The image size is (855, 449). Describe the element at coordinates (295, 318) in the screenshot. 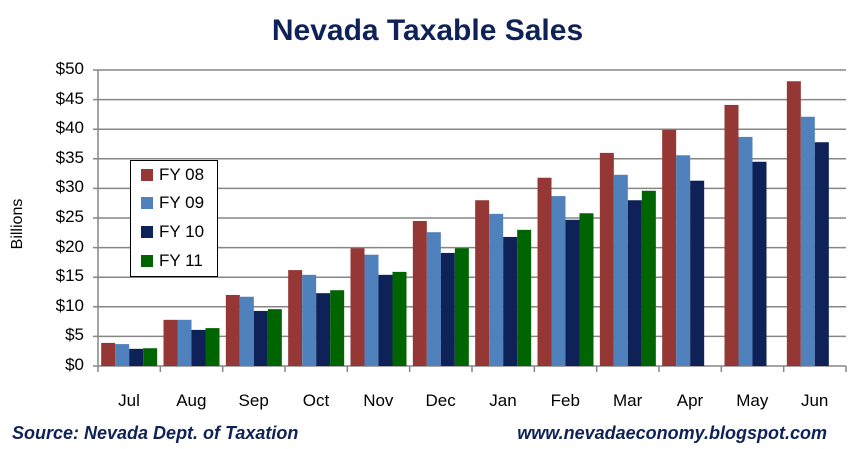

I see `bar-fy08-oct` at that location.